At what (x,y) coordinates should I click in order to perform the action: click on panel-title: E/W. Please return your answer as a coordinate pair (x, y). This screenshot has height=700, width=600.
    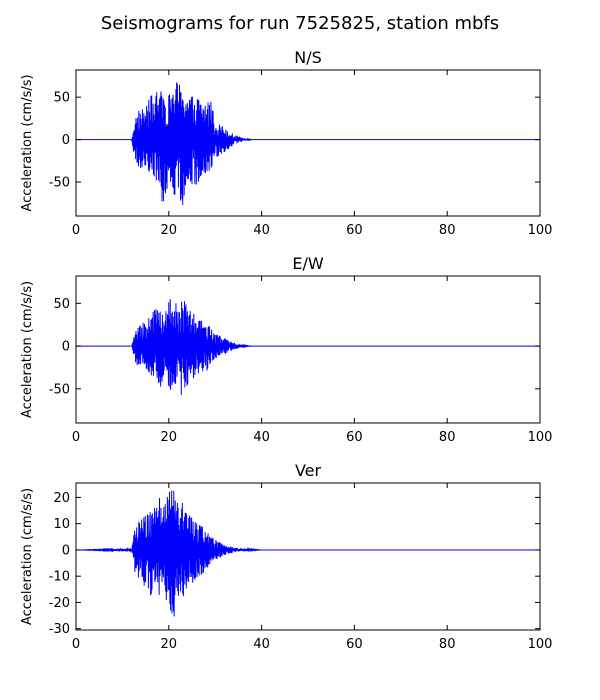
    Looking at the image, I should click on (308, 263).